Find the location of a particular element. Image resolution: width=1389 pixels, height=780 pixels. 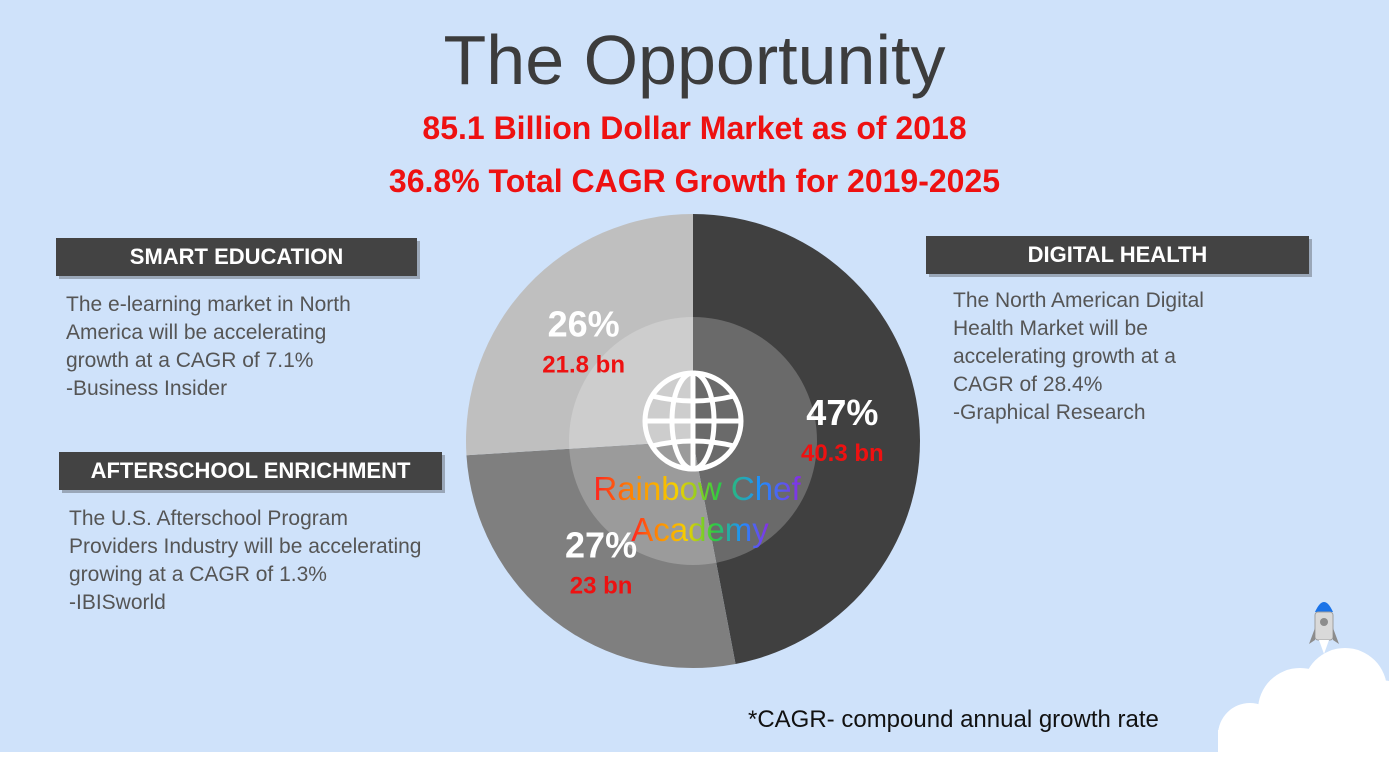

cagr-footnote: *CAGR- compound annual growth rate is located at coordinates (953, 719).